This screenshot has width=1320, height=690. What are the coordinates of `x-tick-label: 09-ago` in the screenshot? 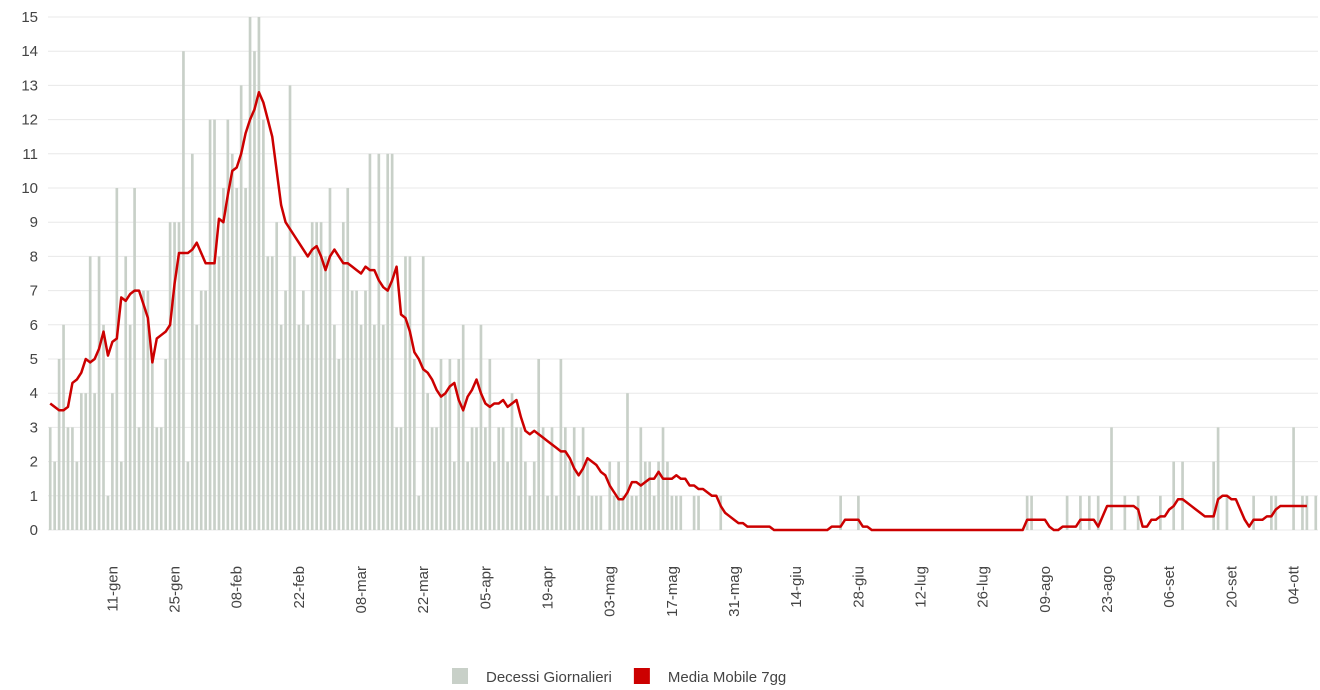 It's located at (1045, 589).